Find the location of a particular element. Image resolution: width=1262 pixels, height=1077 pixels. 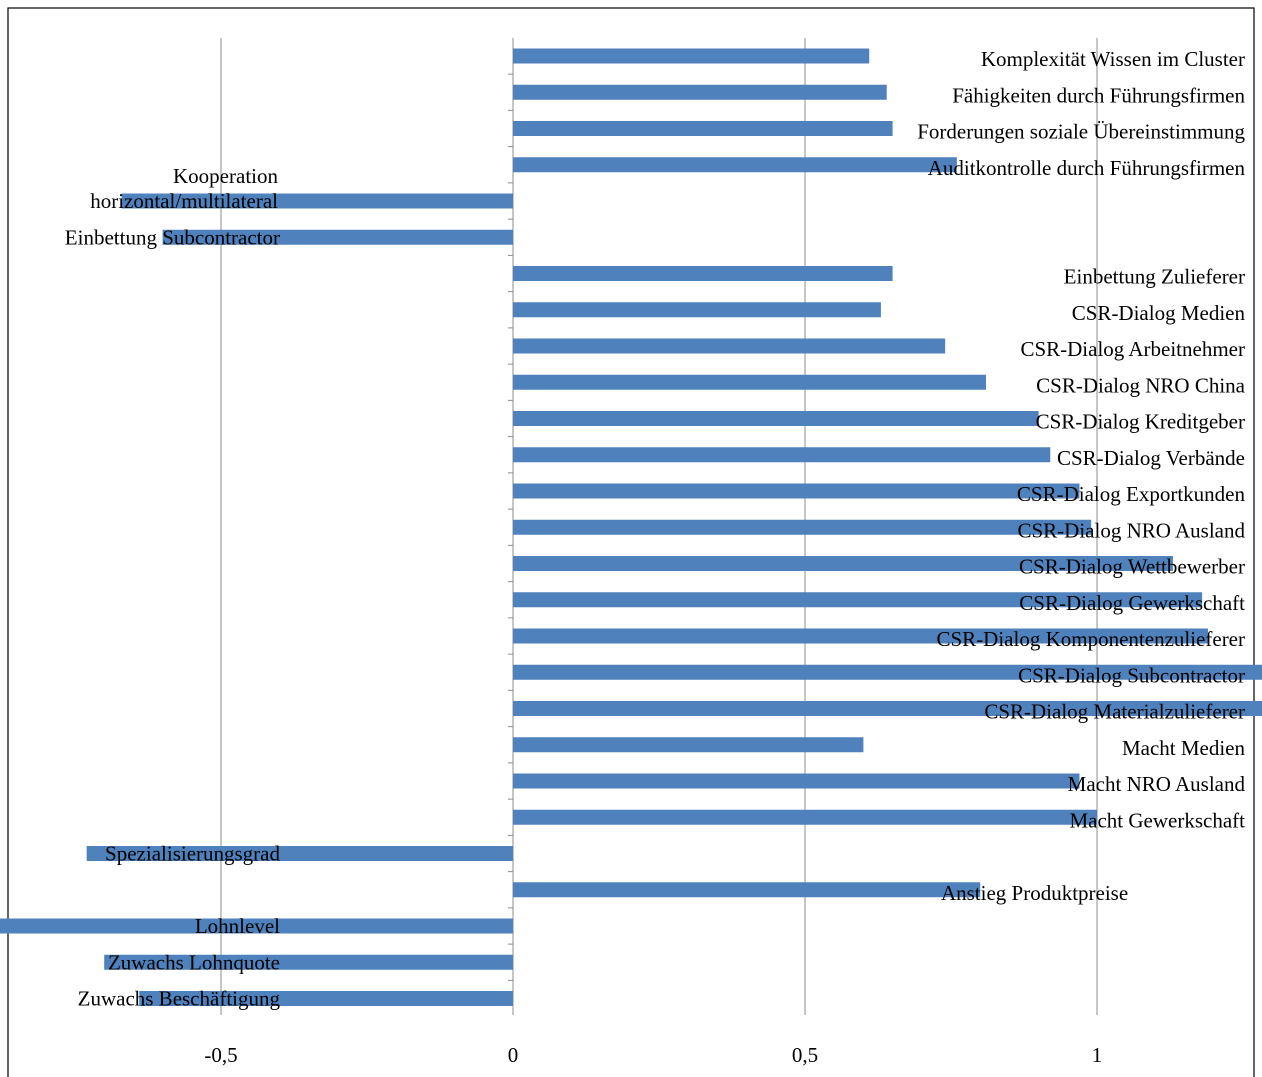

bar-label: CSR-Dialog Arbeitnehmer is located at coordinates (1132, 349).